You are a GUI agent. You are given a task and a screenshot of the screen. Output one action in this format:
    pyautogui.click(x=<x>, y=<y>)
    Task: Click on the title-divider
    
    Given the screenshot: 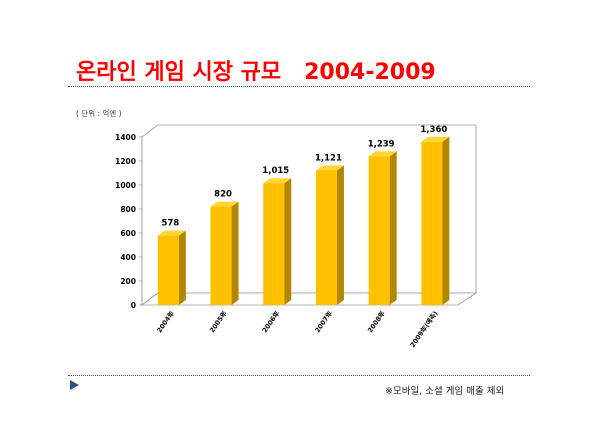 What is the action you would take?
    pyautogui.click(x=299, y=86)
    